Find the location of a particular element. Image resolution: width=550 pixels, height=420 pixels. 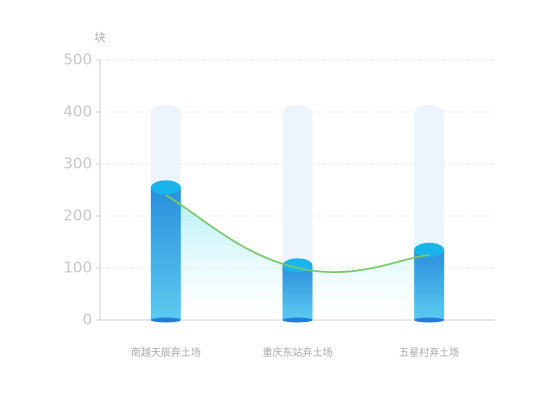

x-tick-label: 重庆东站弃土场 is located at coordinates (298, 352).